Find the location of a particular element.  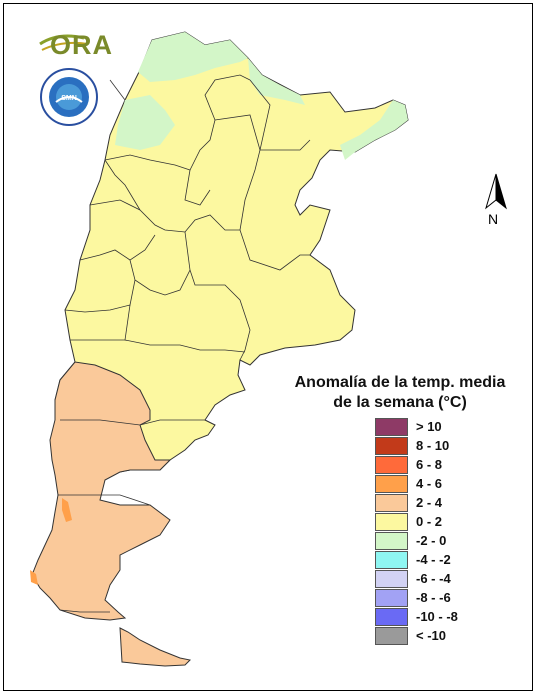

legend-label: 2 - 4 is located at coordinates (429, 502).